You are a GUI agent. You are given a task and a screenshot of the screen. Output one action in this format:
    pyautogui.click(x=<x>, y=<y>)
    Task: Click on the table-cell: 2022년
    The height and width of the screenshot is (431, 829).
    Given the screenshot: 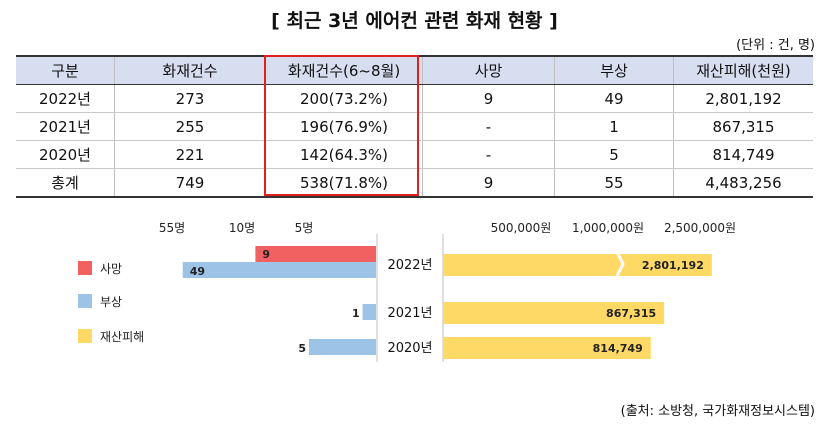 What is the action you would take?
    pyautogui.click(x=65, y=98)
    